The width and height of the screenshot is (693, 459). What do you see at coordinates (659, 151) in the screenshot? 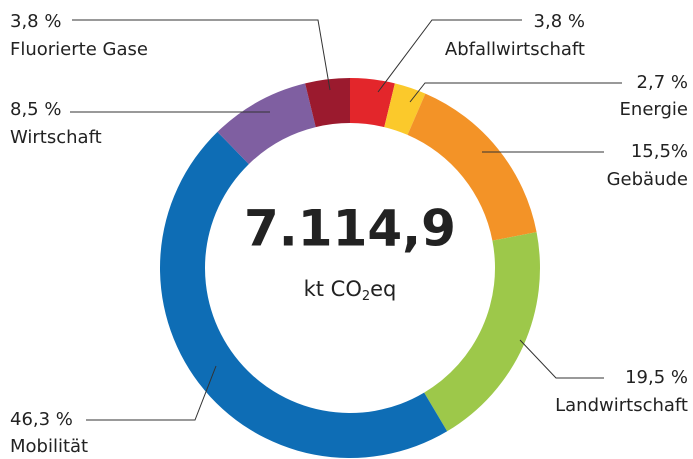
I see `value-label: 15,5%` at bounding box center [659, 151].